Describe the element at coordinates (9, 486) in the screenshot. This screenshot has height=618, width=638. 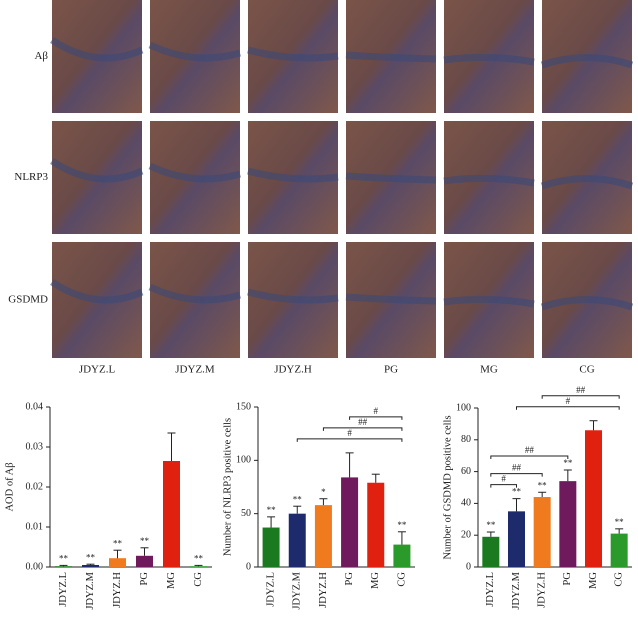
I see `y-axis-title: AOD of Aβ` at that location.